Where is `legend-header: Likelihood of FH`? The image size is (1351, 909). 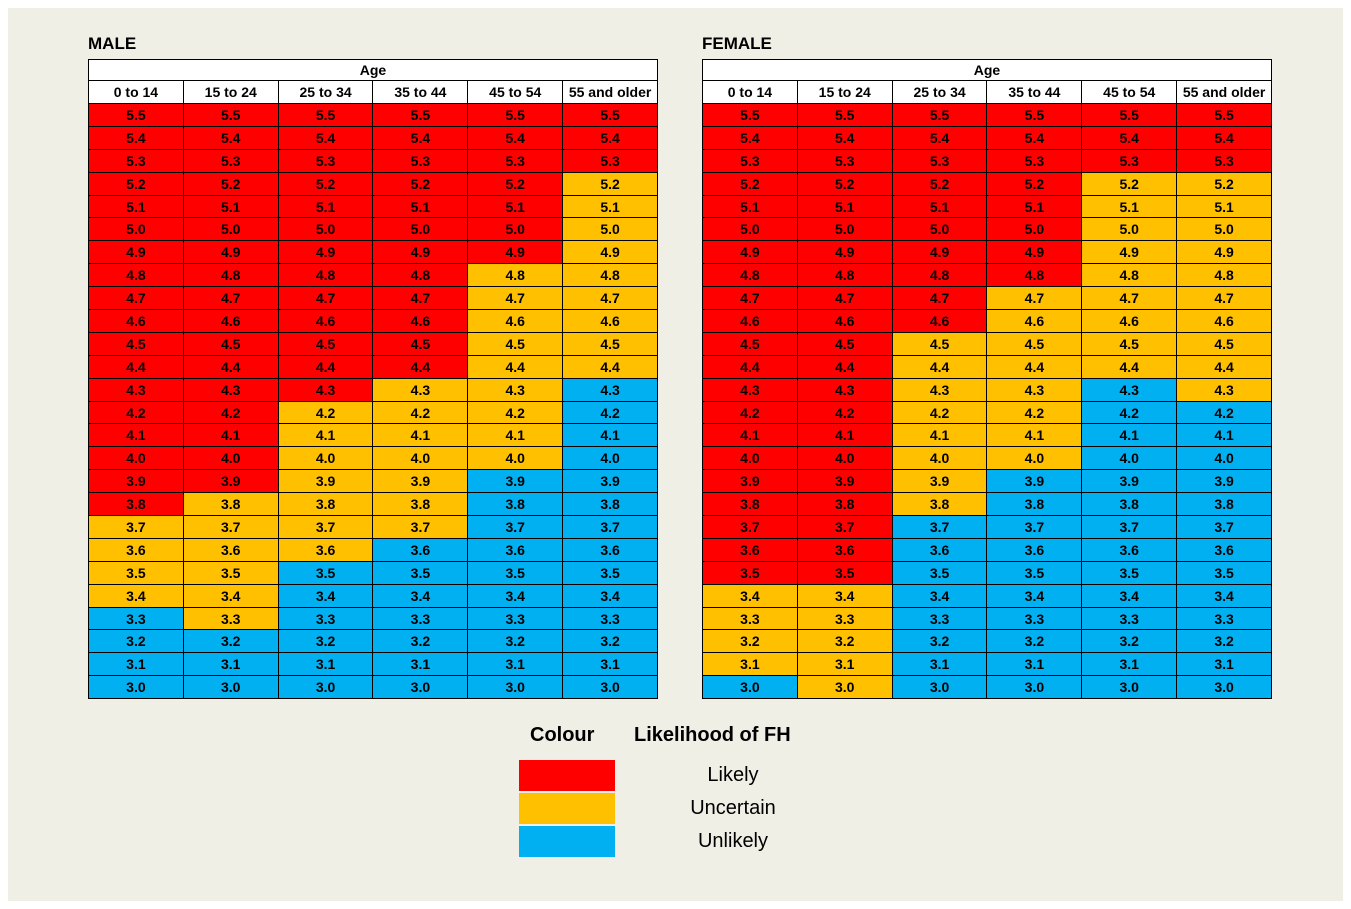
legend-header: Likelihood of FH is located at coordinates (712, 735).